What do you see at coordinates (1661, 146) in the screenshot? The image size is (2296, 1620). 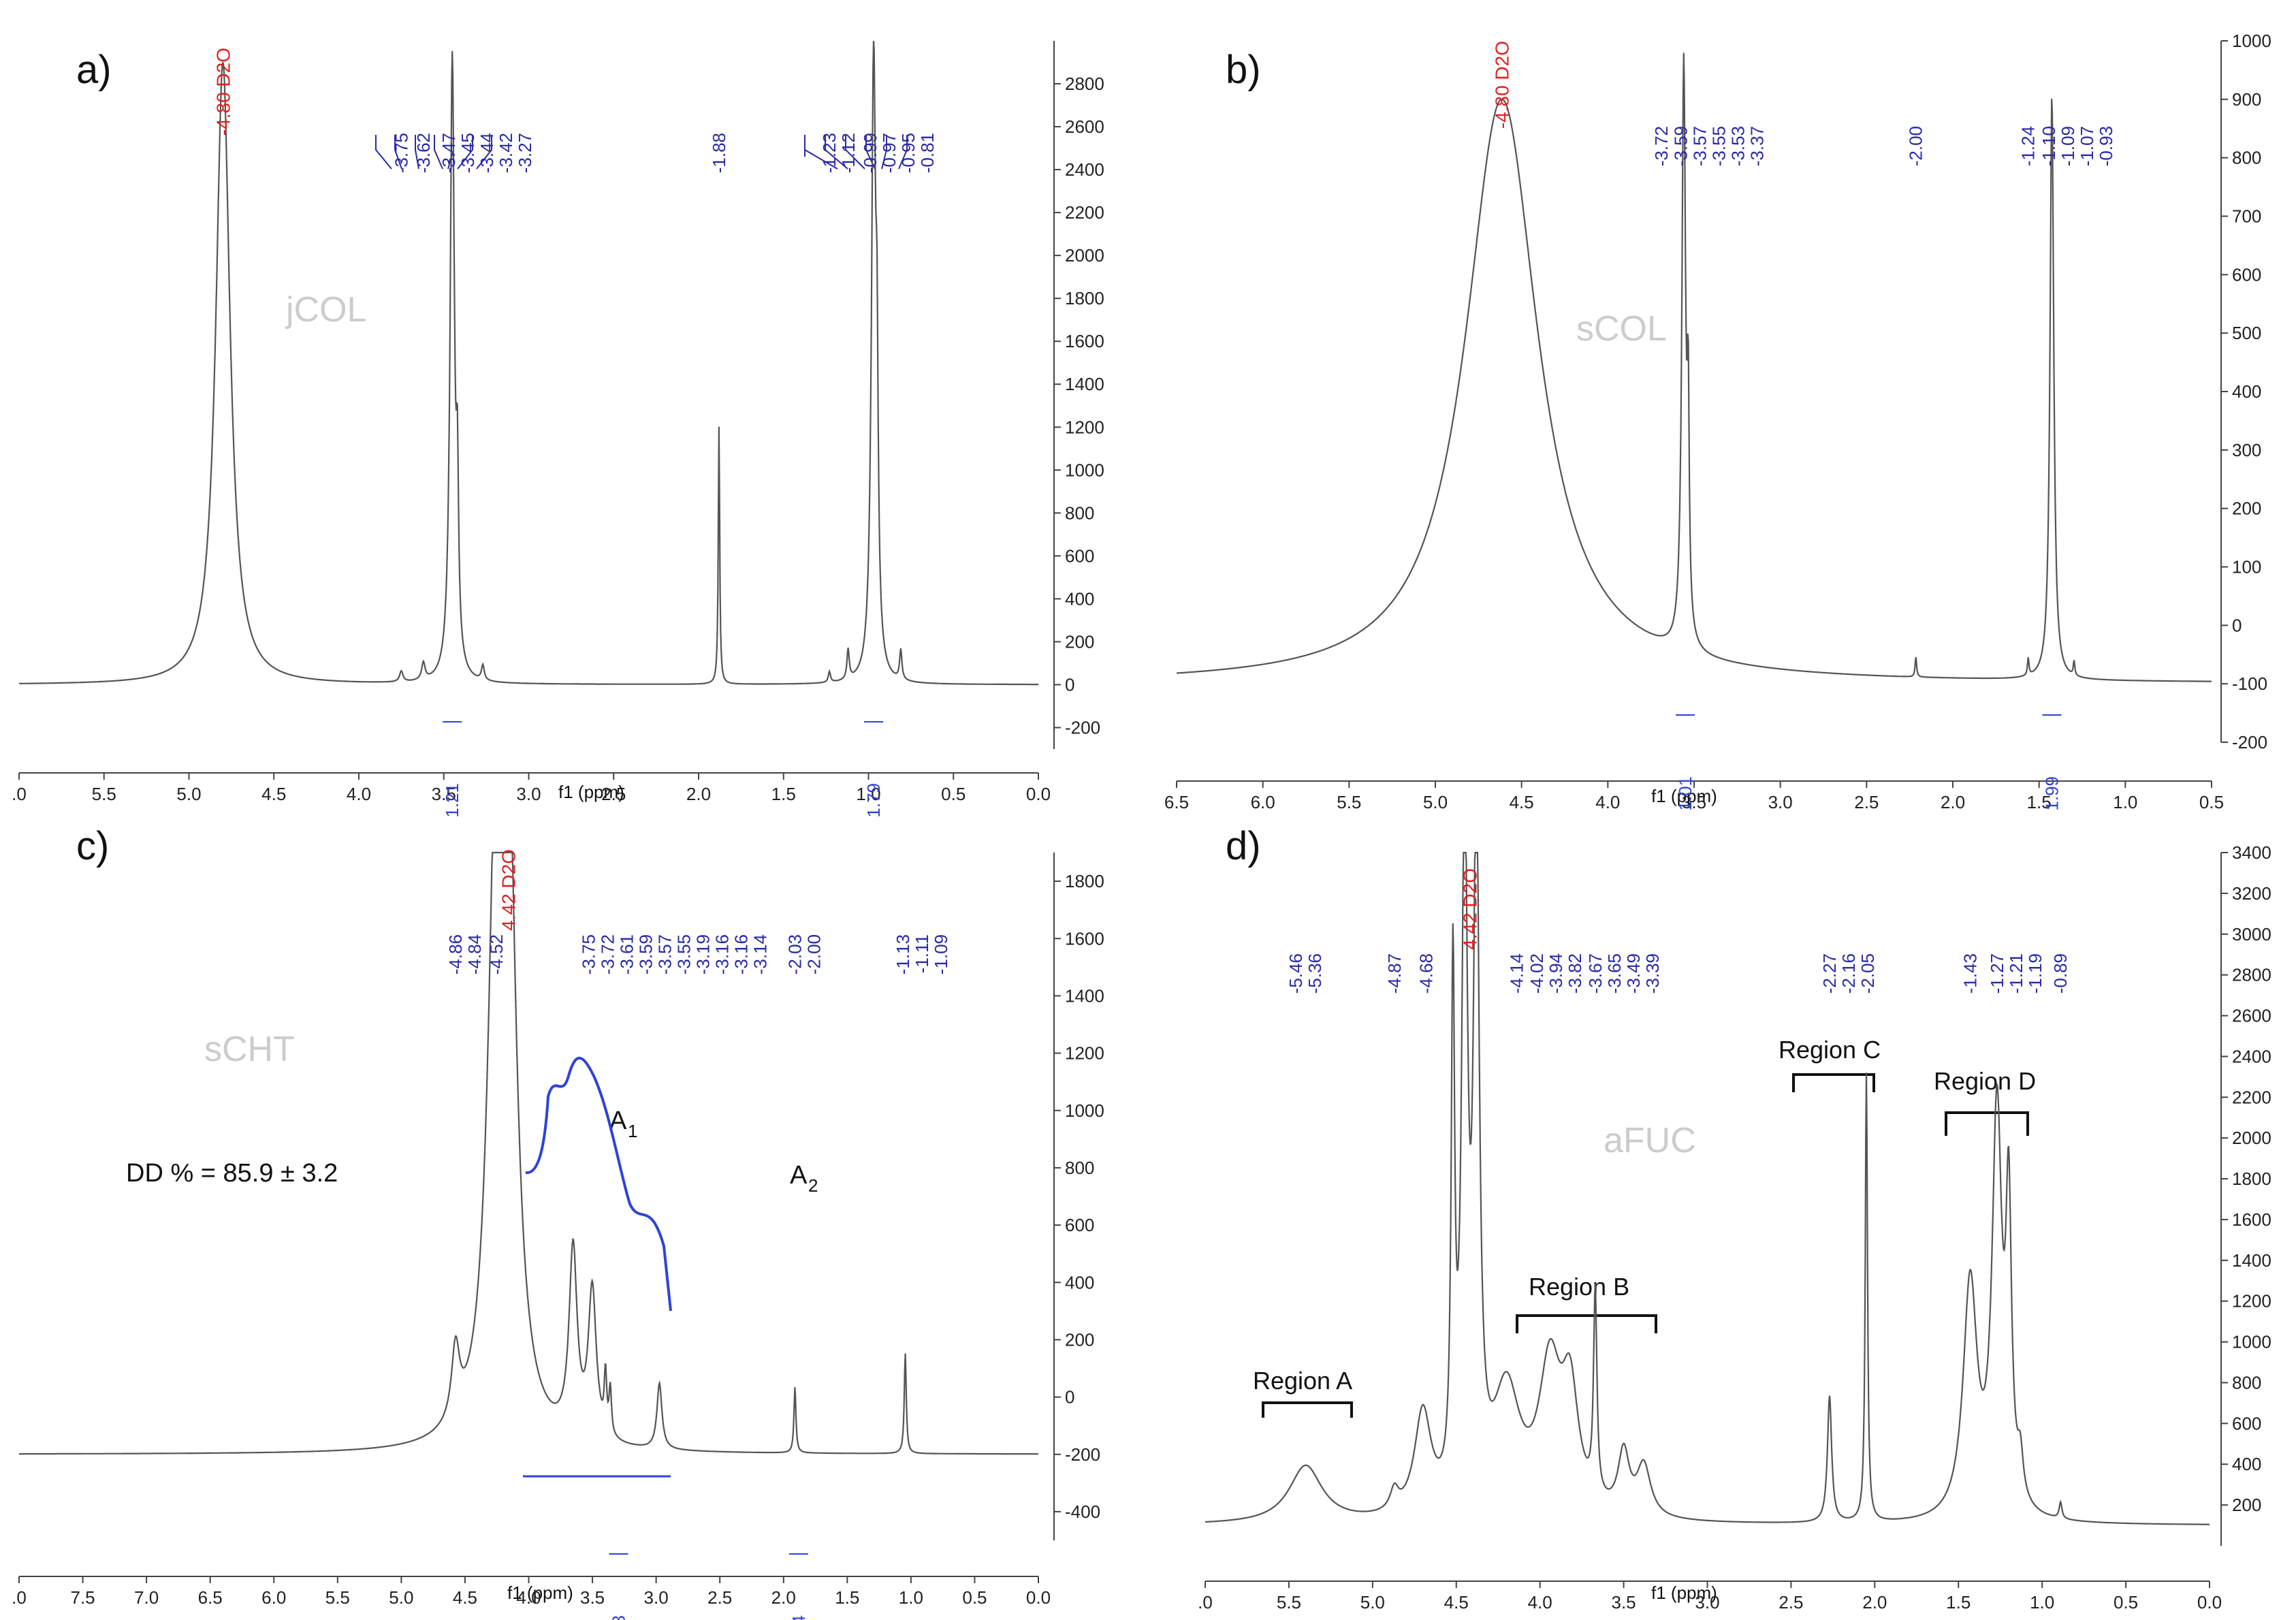 I see `peak-label: -3.72` at bounding box center [1661, 146].